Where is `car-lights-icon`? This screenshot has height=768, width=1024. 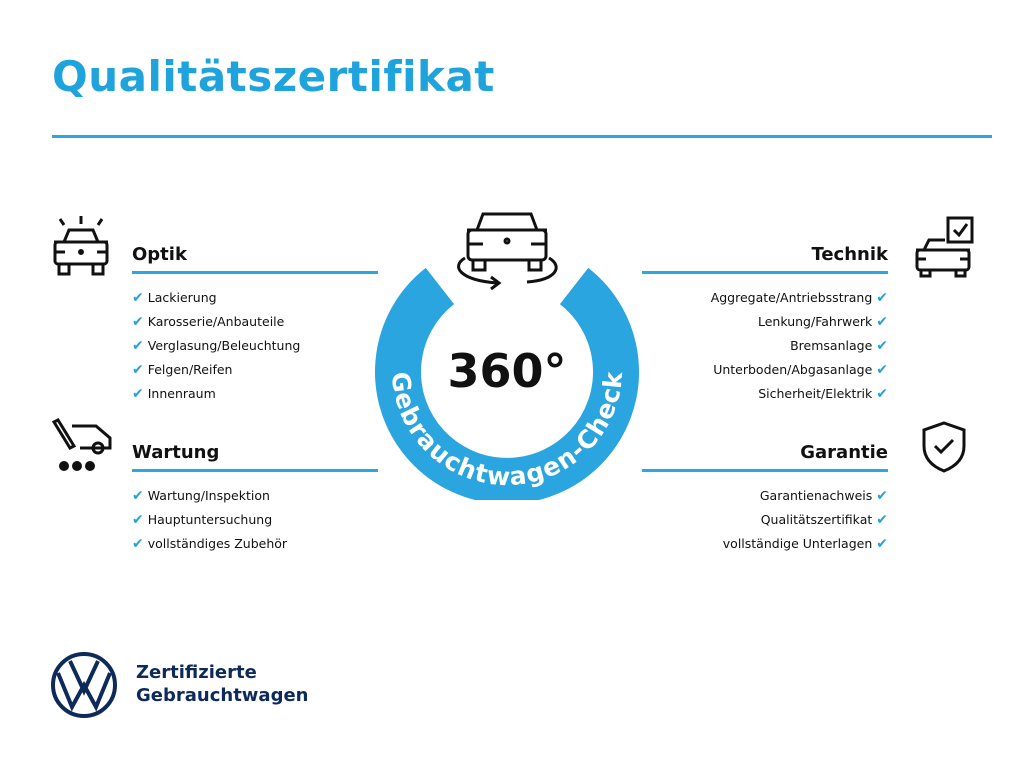 car-lights-icon is located at coordinates (81, 246).